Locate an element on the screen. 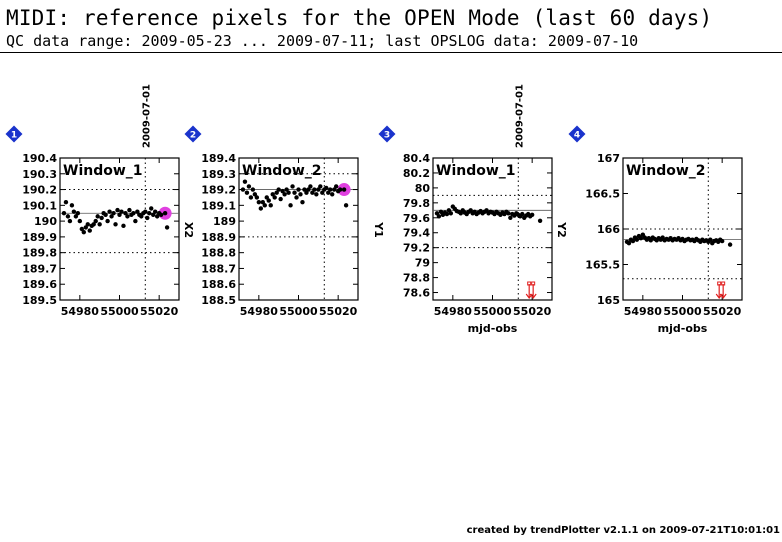 This screenshot has height=542, width=782. y-tick-label: 79 is located at coordinates (422, 263).